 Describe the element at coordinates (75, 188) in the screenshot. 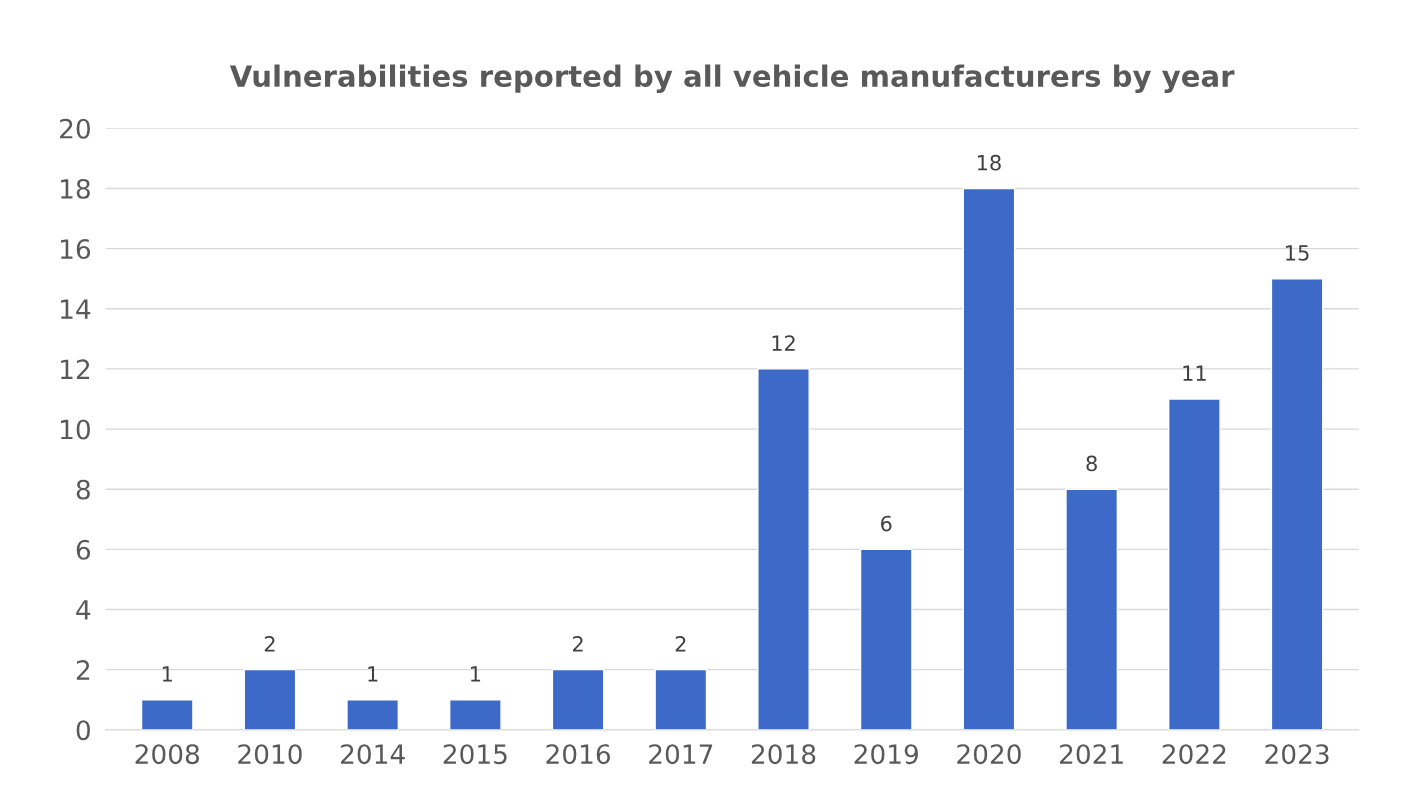

I see `y-tick-label: 18` at that location.